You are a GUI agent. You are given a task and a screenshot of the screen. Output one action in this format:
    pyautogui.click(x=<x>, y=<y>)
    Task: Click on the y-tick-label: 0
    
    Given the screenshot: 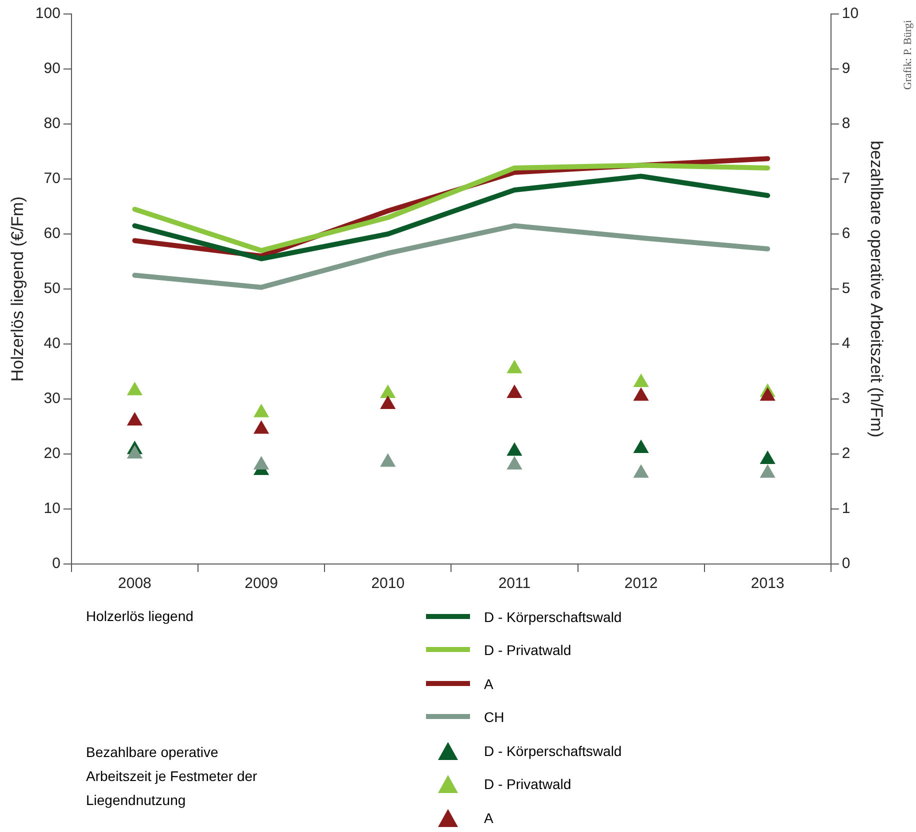 What is the action you would take?
    pyautogui.click(x=56, y=563)
    